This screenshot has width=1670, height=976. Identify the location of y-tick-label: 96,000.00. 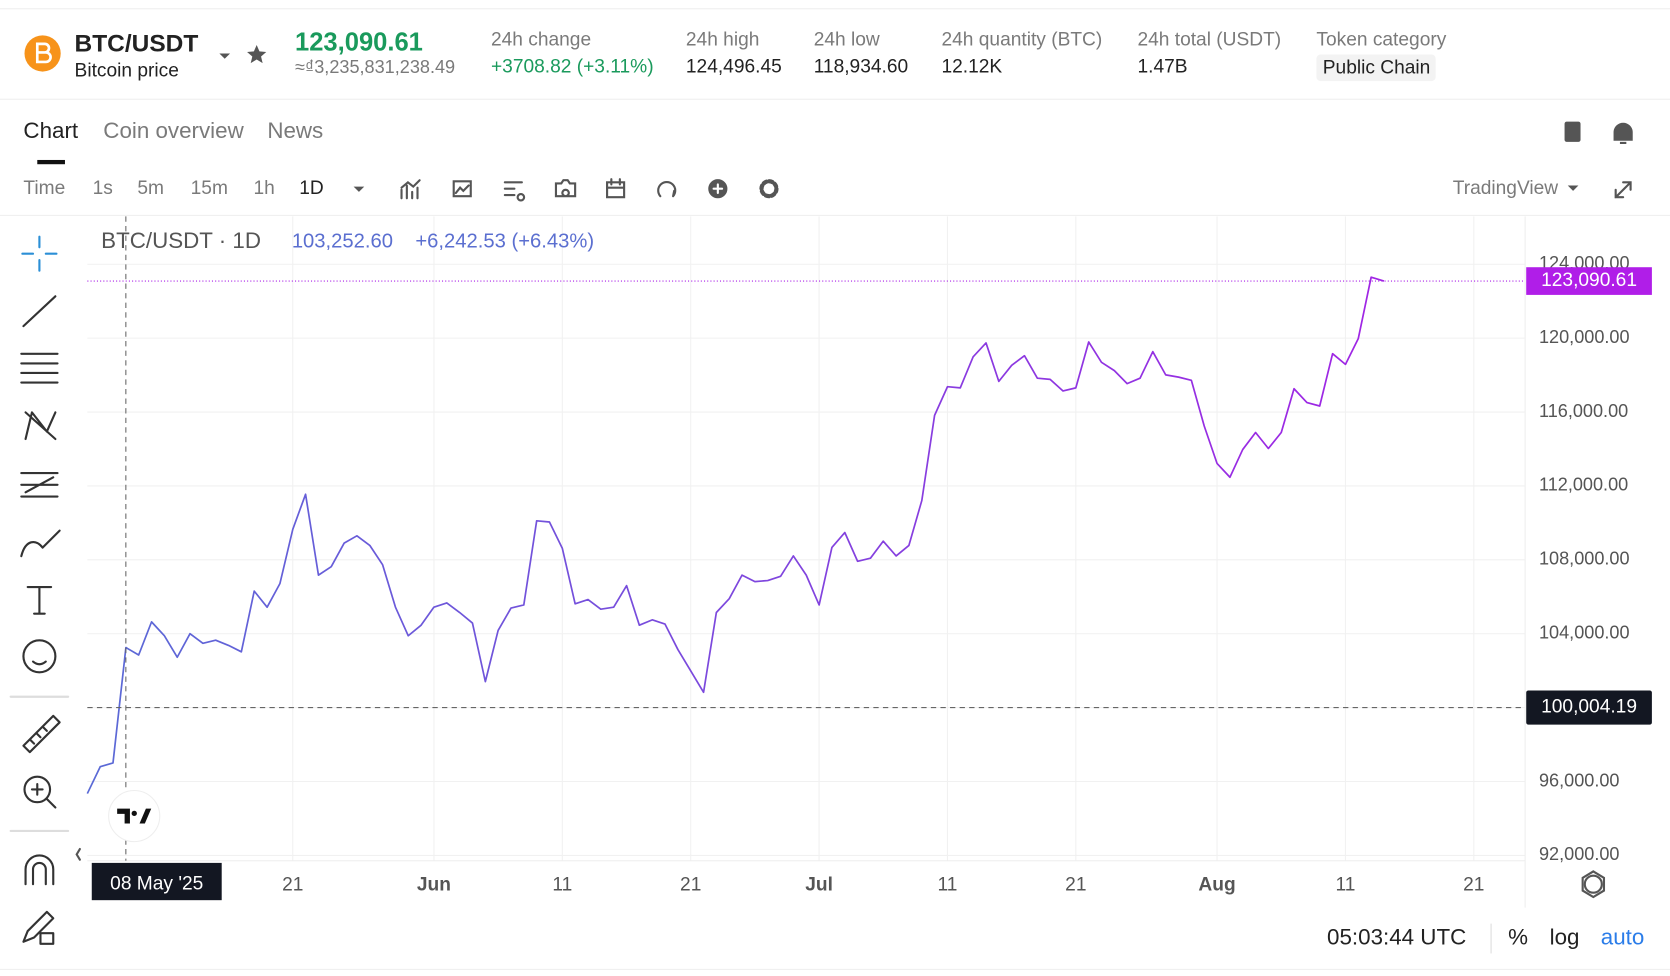
(1579, 780).